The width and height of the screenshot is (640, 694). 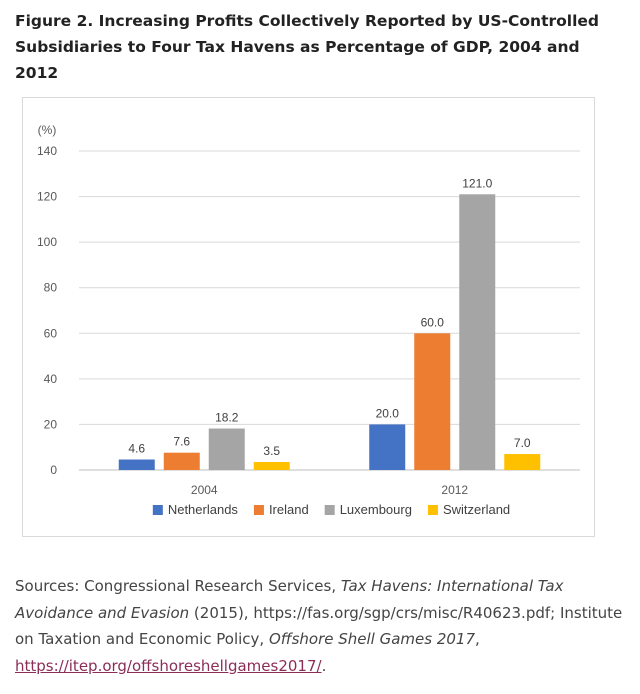 I want to click on legend-label-luxembourg: Luxembourg, so click(x=376, y=509).